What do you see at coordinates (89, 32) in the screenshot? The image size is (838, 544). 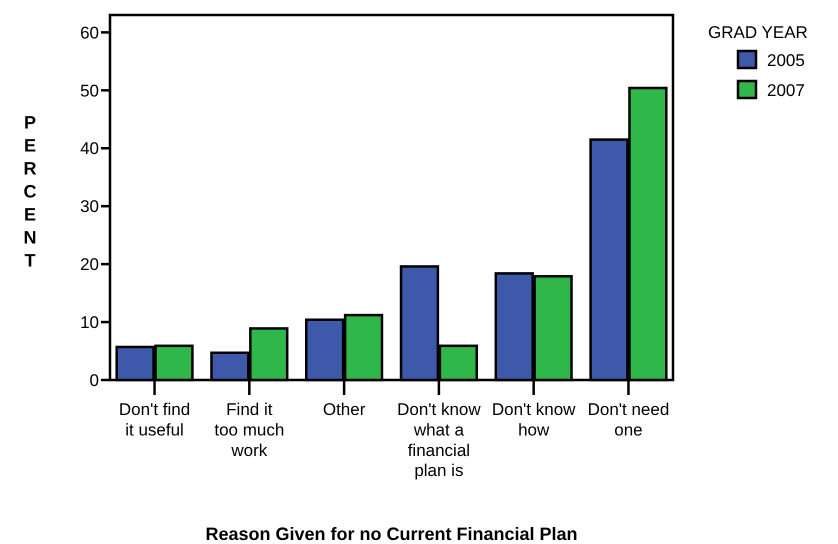 I see `y-tick-label: 60` at bounding box center [89, 32].